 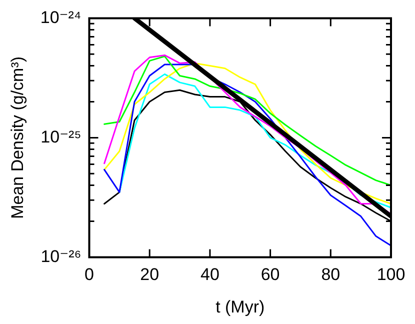 I want to click on x-tick-label: 60, so click(x=270, y=274).